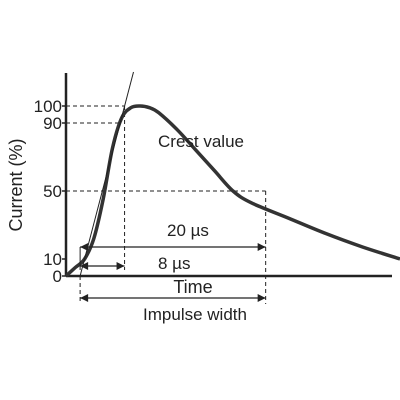  What do you see at coordinates (48, 106) in the screenshot?
I see `y-tick-label-100: 100` at bounding box center [48, 106].